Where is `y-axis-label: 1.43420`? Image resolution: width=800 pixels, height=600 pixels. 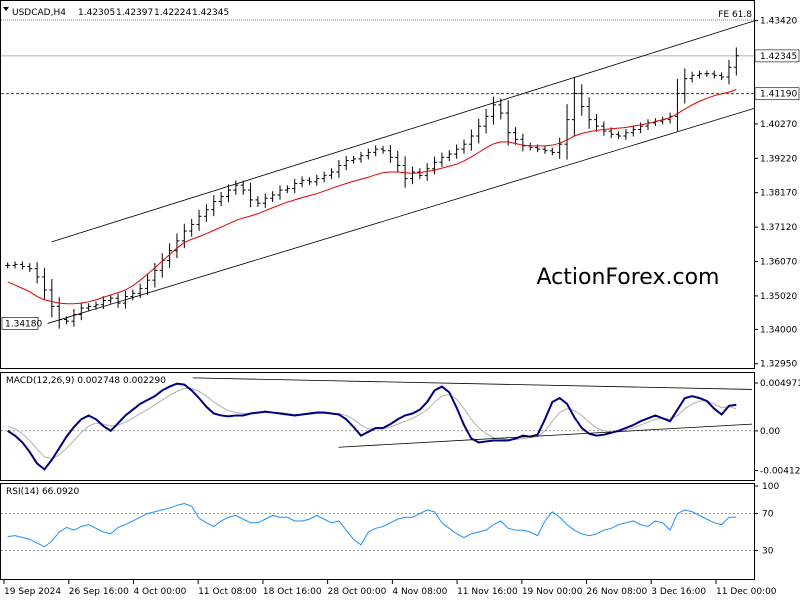
y-axis-label: 1.43420 is located at coordinates (778, 22).